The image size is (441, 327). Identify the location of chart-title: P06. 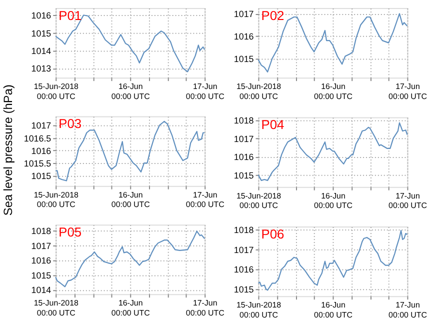
(272, 234).